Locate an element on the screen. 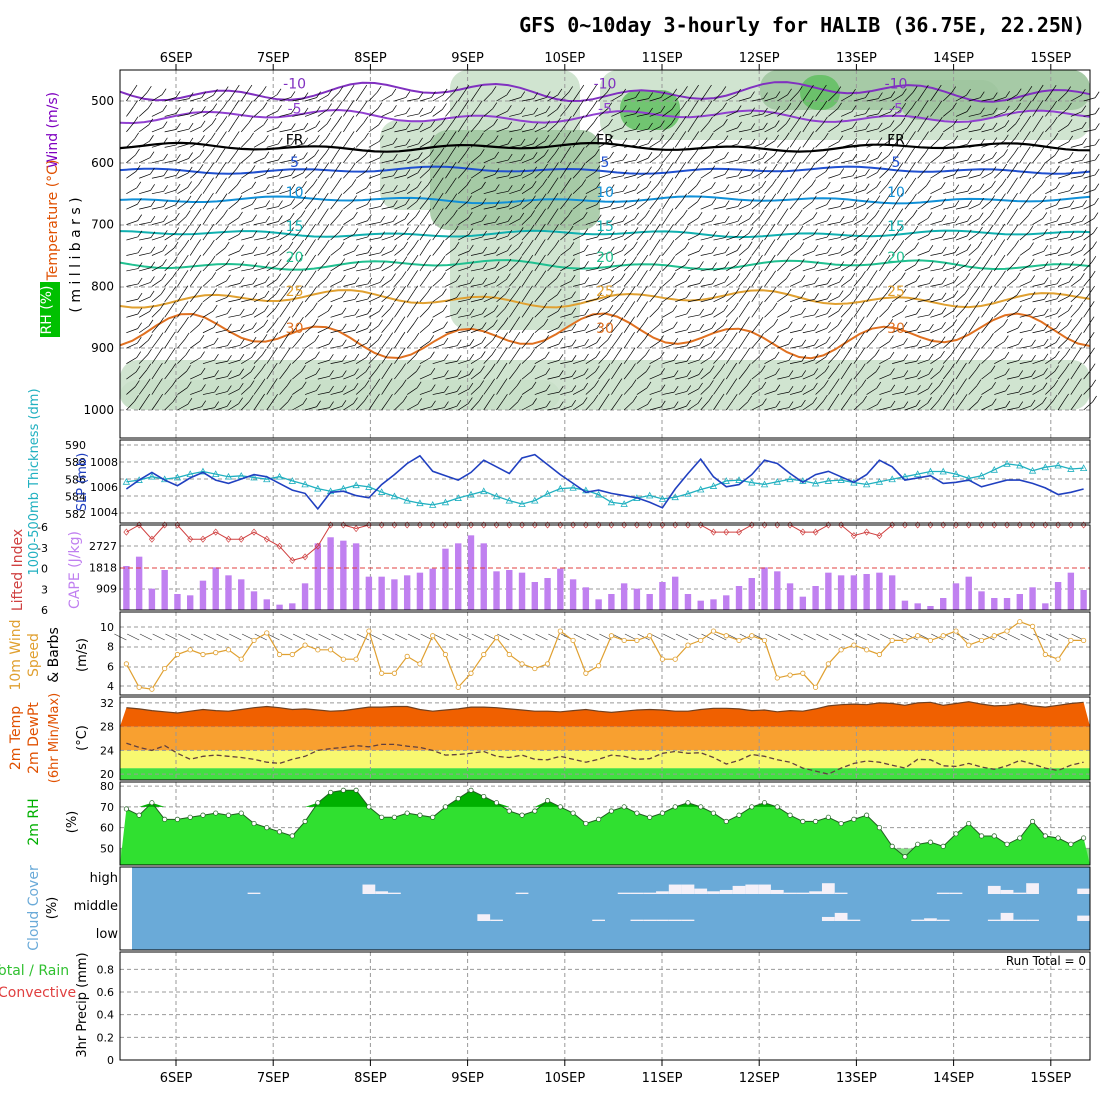 This screenshot has width=1100, height=1100. wind10m-unit-label: (m/s) is located at coordinates (82, 655).